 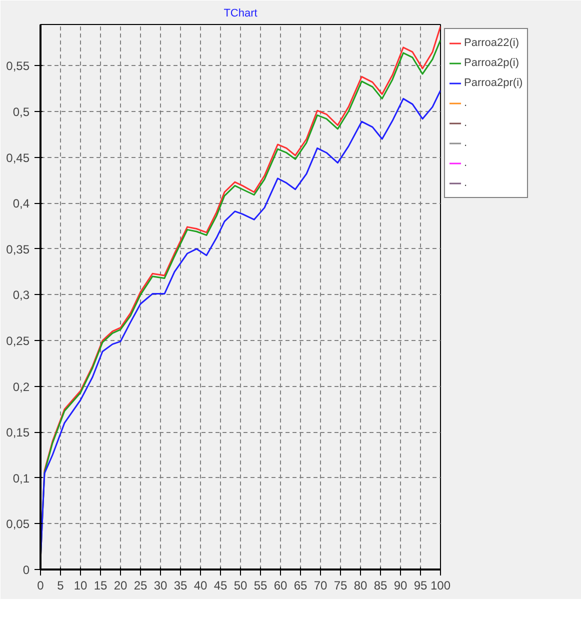 I want to click on x-tick-label: 70, so click(x=321, y=585).